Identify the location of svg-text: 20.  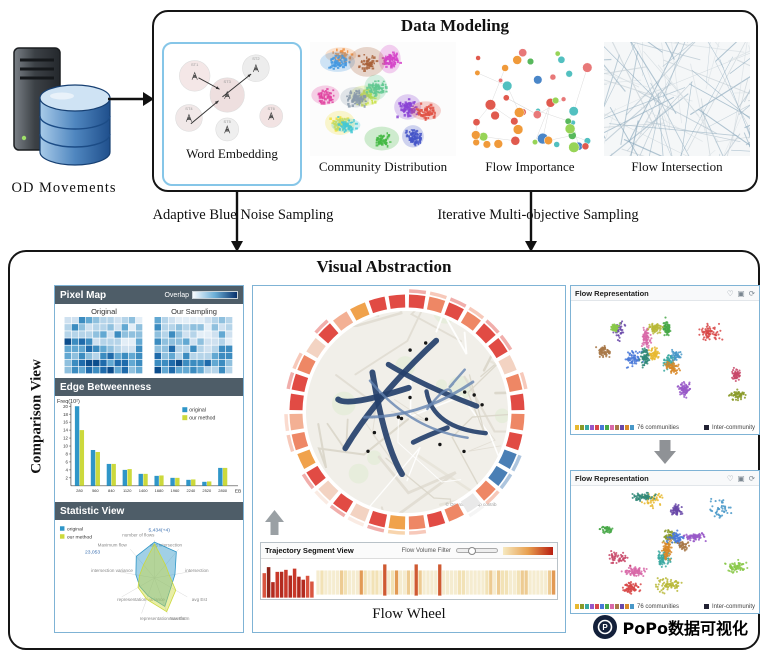
(65, 406).